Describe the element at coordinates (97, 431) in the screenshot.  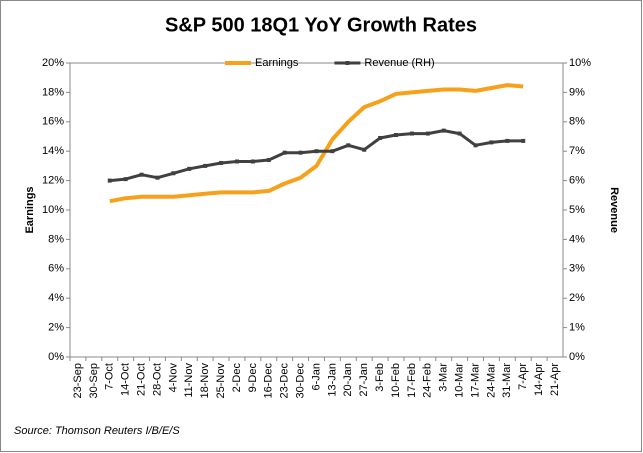
I see `source-note: Source: Thomson Reuters I/B/E/S` at that location.